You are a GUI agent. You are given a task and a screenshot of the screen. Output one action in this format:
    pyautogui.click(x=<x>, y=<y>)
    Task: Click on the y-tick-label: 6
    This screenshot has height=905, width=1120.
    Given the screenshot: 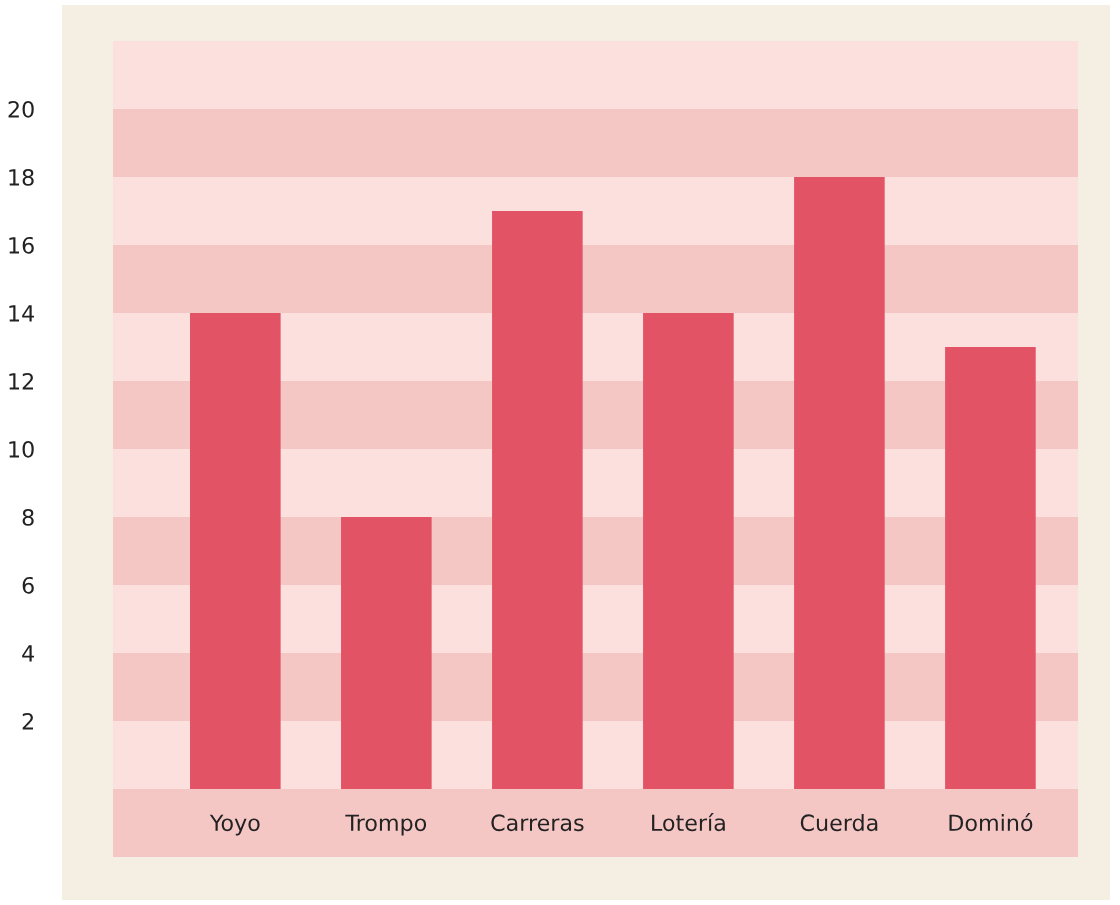 What is the action you would take?
    pyautogui.click(x=28, y=585)
    